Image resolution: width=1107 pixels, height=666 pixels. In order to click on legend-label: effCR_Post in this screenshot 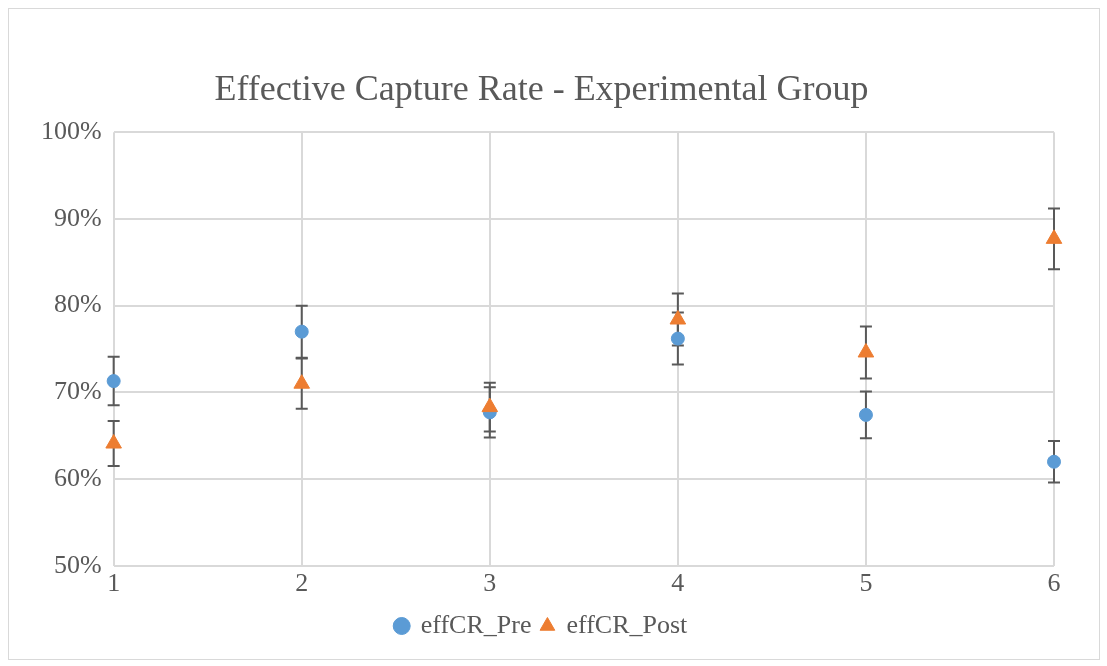, I will do `click(627, 624)`.